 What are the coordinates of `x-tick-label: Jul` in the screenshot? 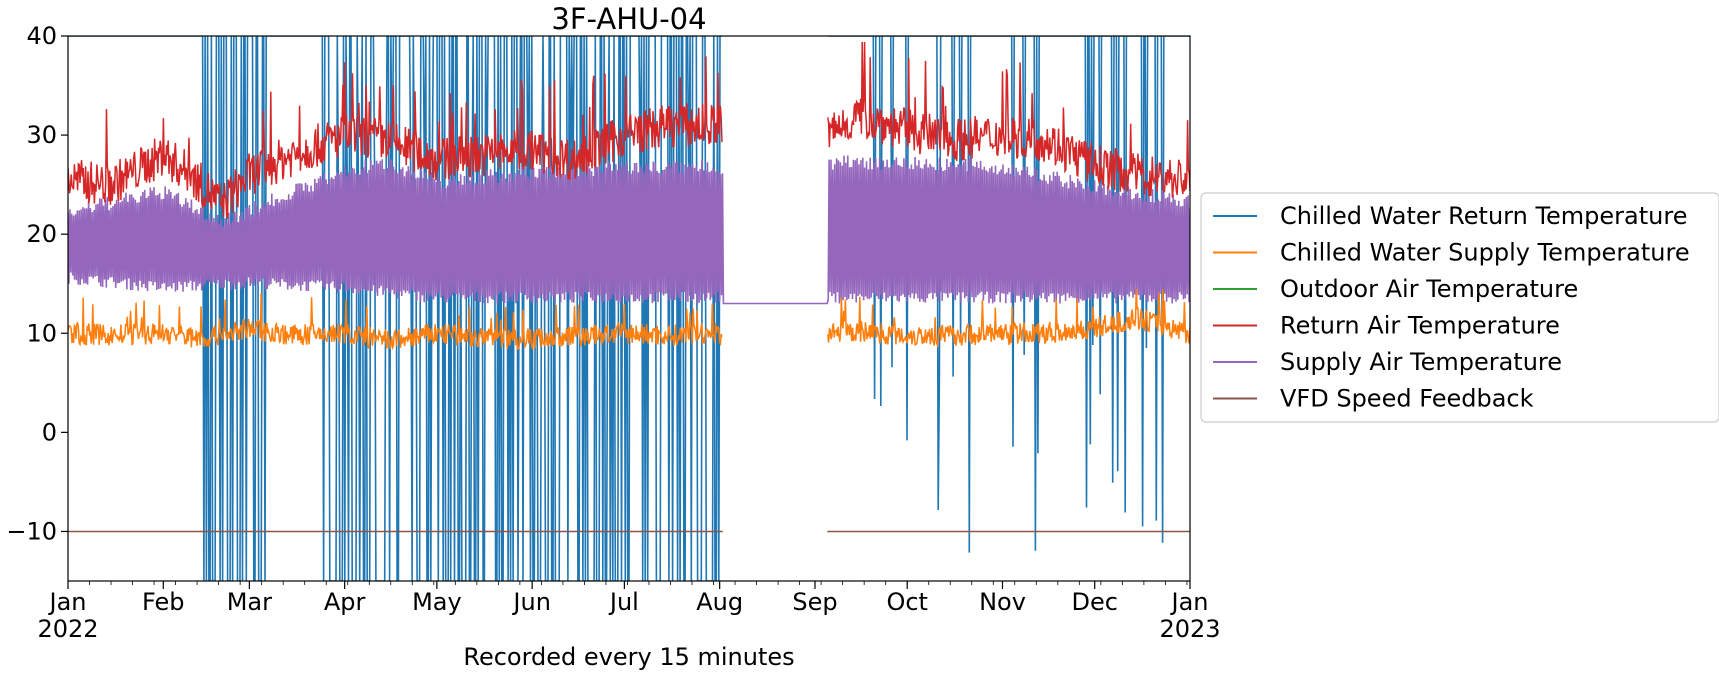 It's located at (623, 602).